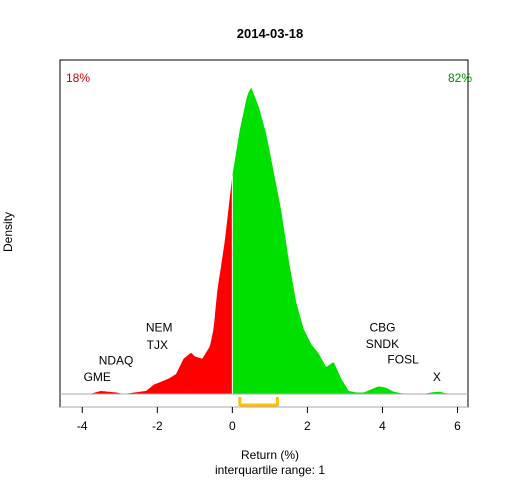 The image size is (512, 480). What do you see at coordinates (97, 377) in the screenshot?
I see `ticker-label-gme: GME` at bounding box center [97, 377].